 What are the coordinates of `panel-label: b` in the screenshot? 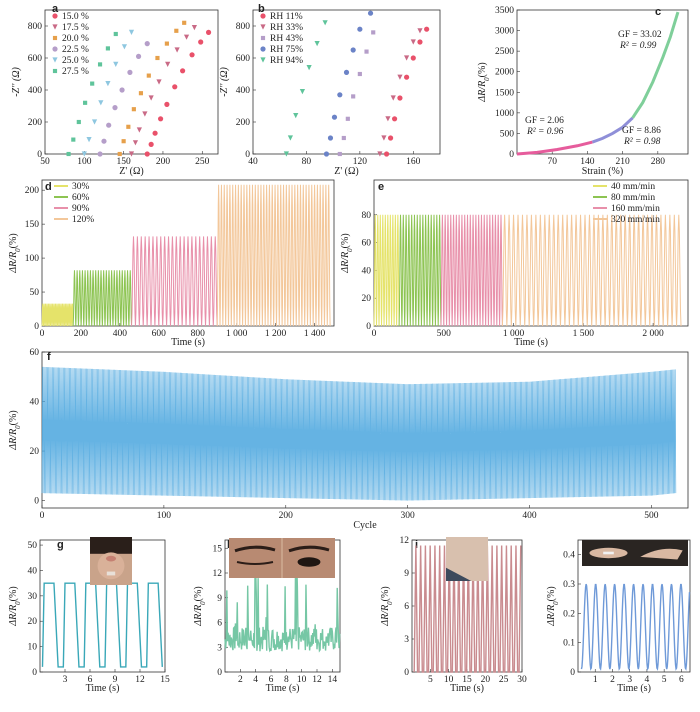 It's located at (261, 9).